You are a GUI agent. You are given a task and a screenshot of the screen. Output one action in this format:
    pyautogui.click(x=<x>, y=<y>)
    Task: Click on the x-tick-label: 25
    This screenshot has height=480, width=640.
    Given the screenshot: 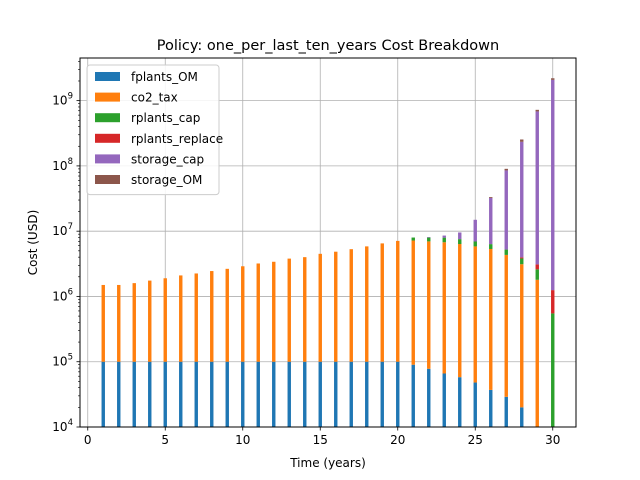 What is the action you would take?
    pyautogui.click(x=475, y=440)
    